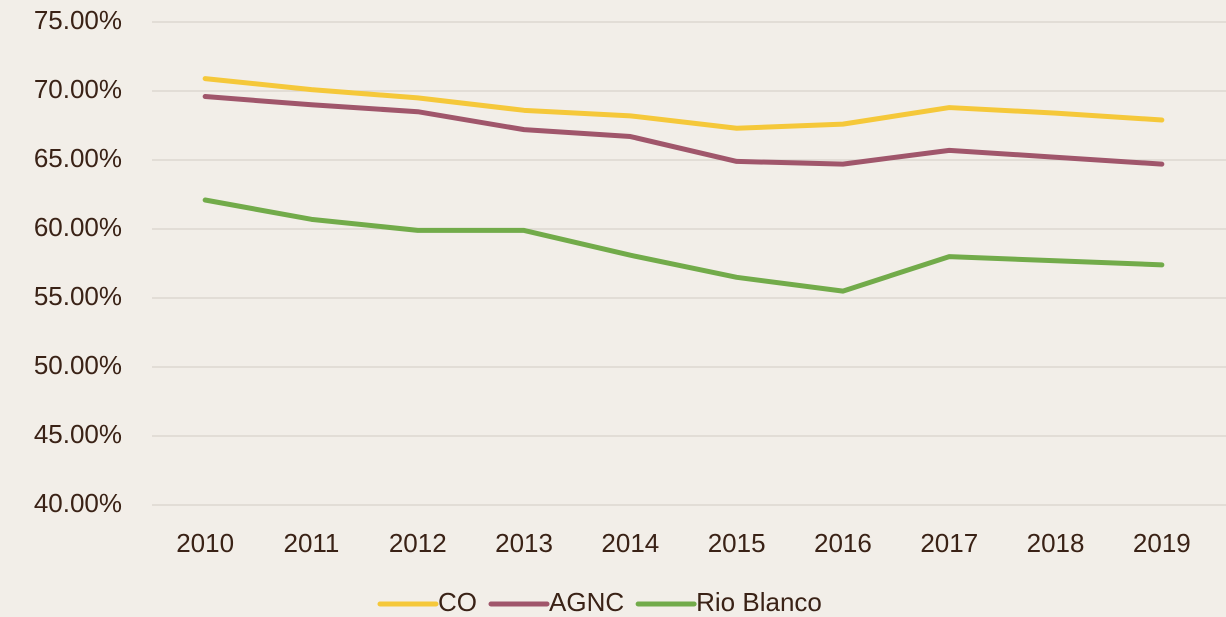 The height and width of the screenshot is (617, 1226). What do you see at coordinates (737, 543) in the screenshot?
I see `x-tick-label: 2015` at bounding box center [737, 543].